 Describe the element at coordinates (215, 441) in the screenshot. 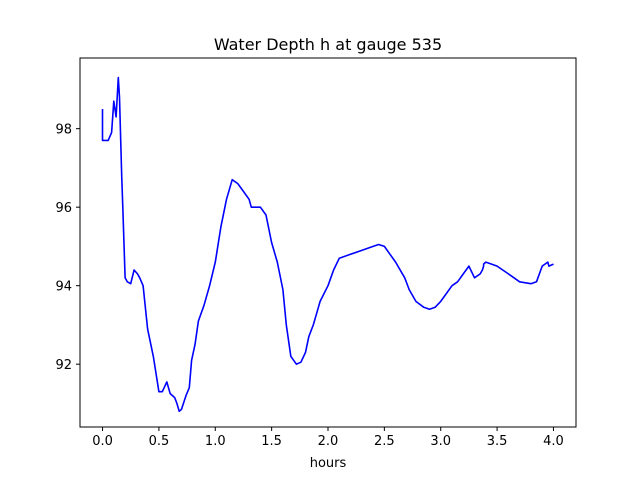

I see `x-tick-label: 1.0` at that location.